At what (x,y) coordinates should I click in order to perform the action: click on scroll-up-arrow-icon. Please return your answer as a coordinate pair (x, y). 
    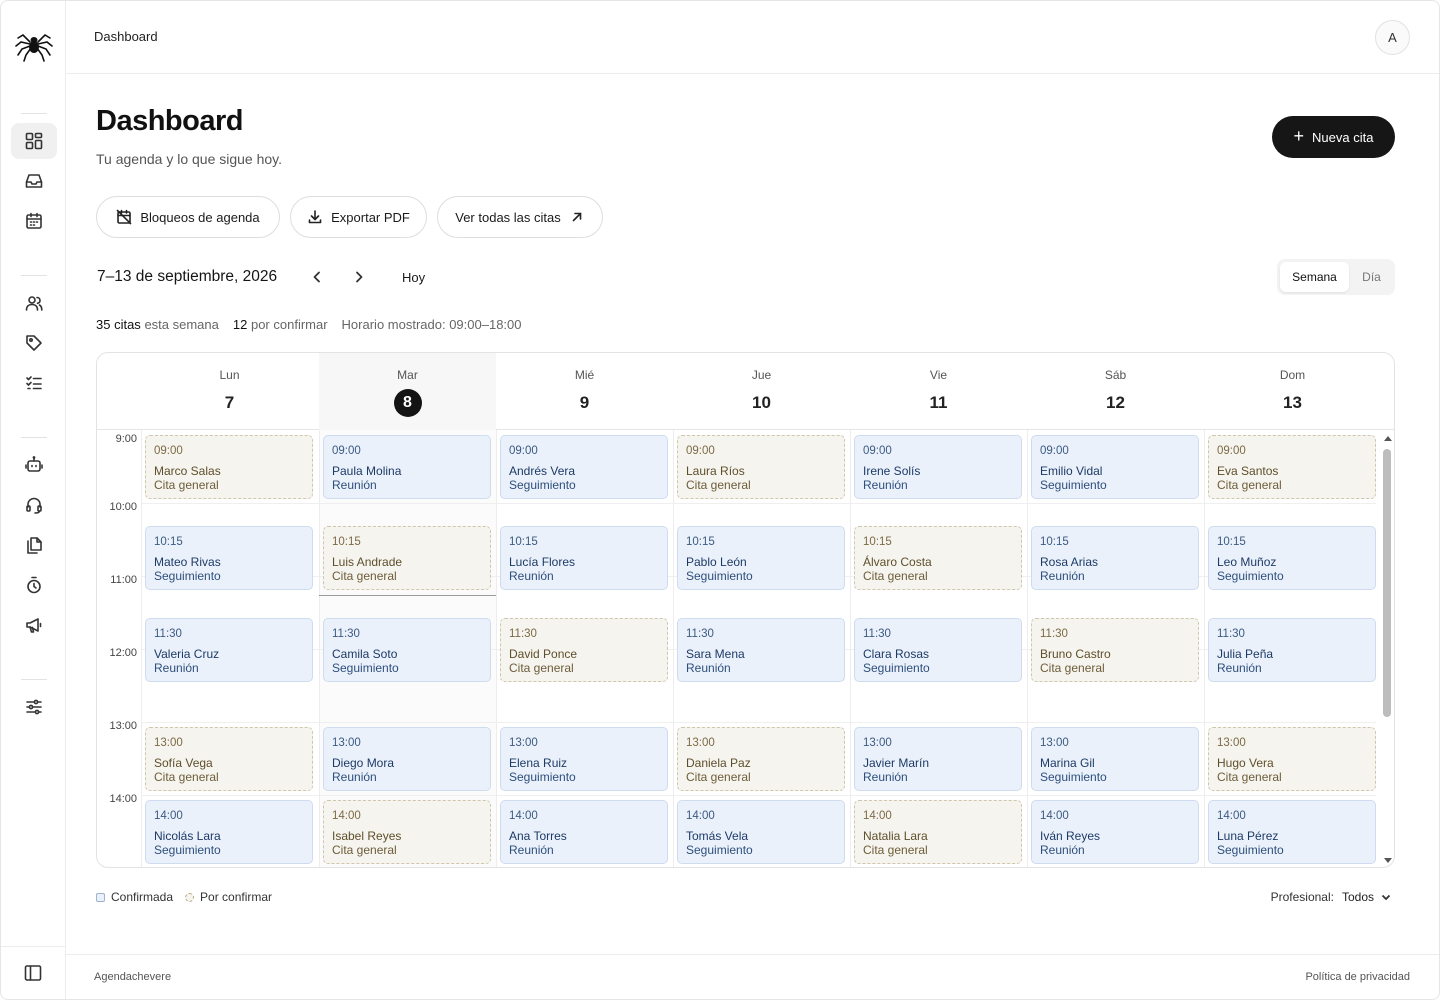
    Looking at the image, I should click on (1388, 438).